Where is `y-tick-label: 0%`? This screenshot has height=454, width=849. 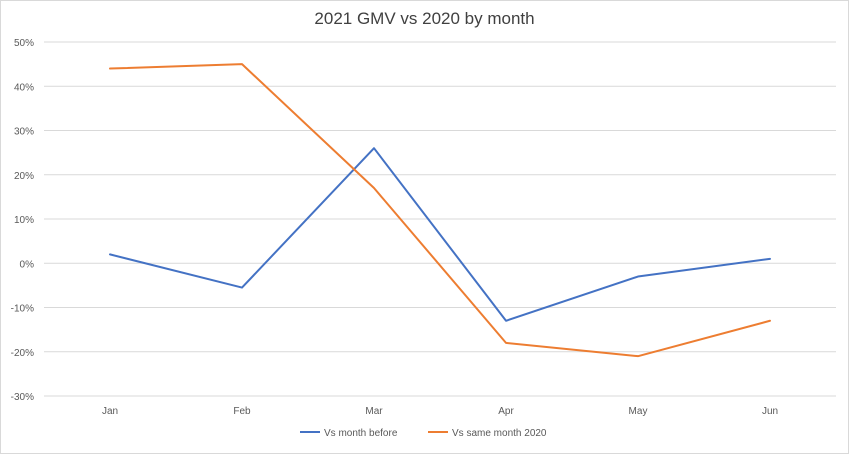
y-tick-label: 0% is located at coordinates (27, 264).